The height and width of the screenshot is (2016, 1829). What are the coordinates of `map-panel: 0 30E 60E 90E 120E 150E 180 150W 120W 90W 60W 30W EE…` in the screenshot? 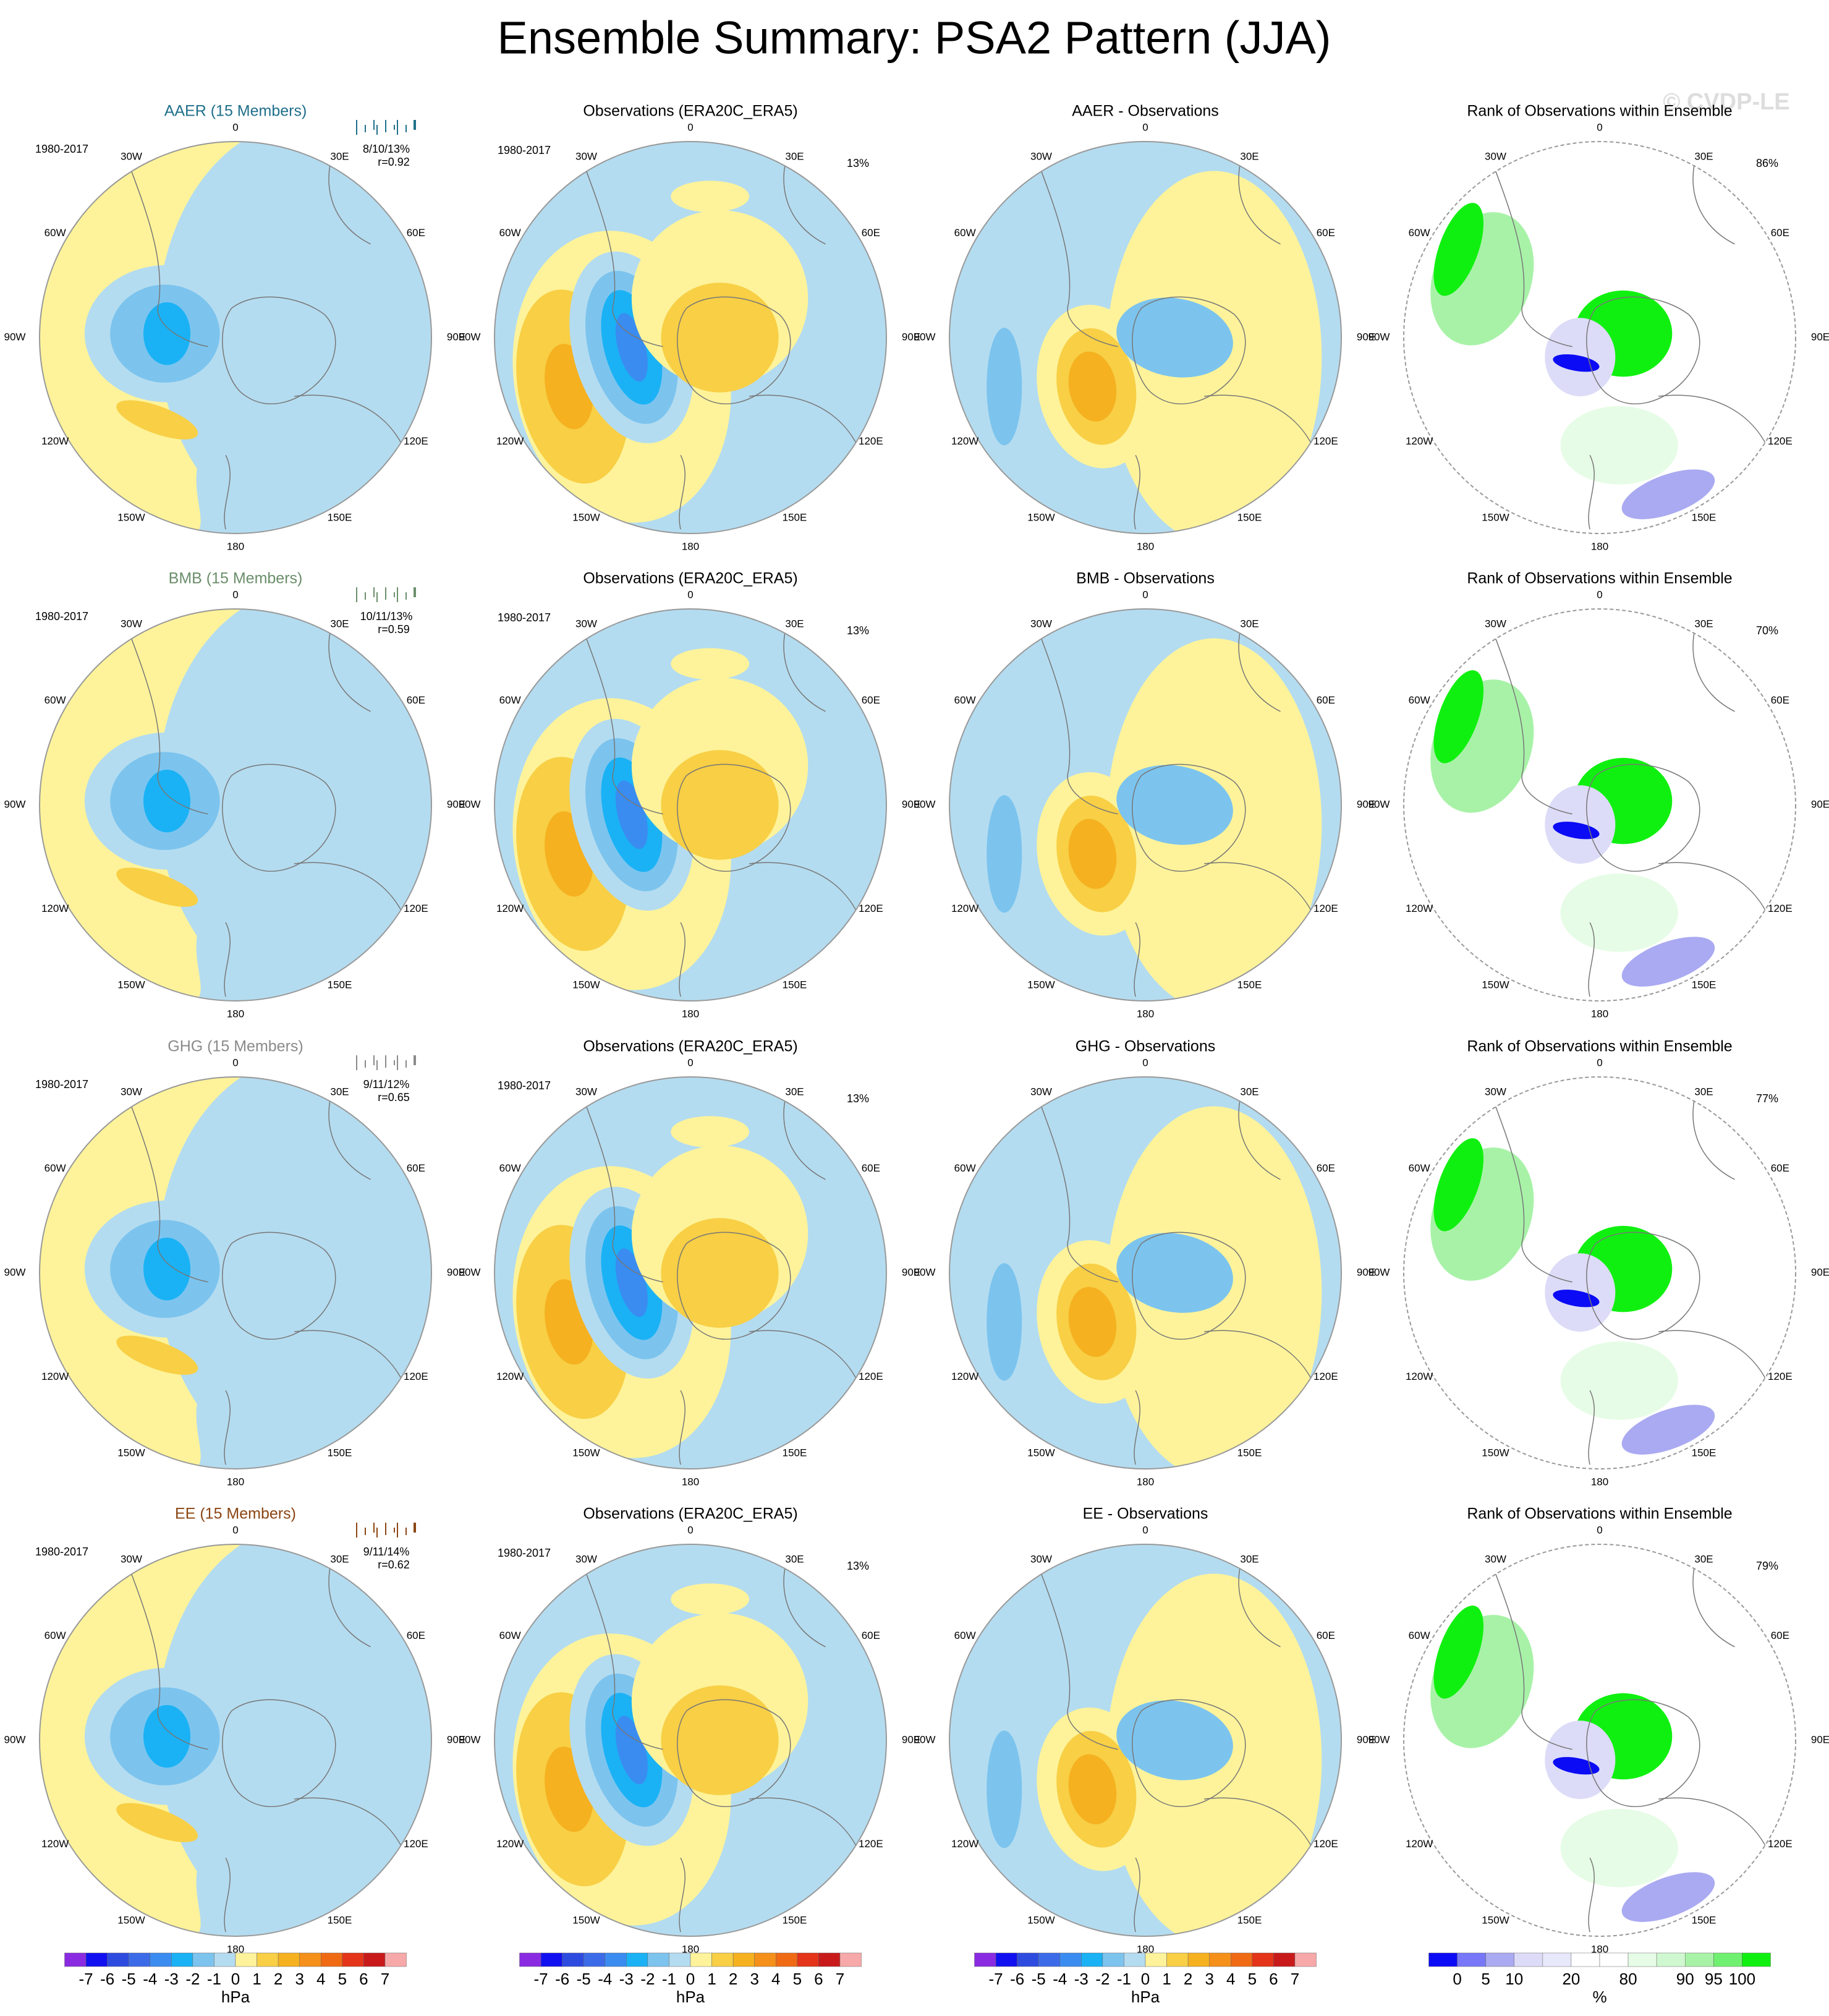 It's located at (1145, 1730).